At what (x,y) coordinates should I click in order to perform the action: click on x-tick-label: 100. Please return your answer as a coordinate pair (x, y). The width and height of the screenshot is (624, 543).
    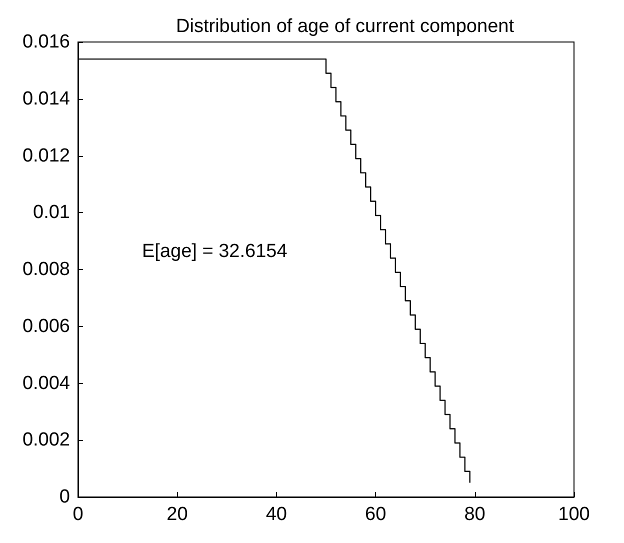
    Looking at the image, I should click on (574, 514).